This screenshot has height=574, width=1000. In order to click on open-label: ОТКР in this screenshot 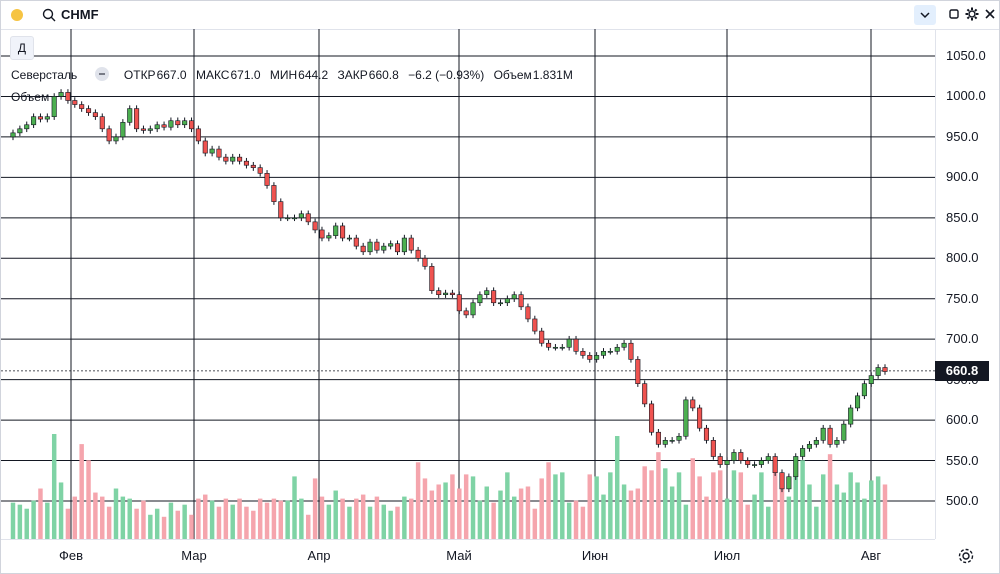, I will do `click(139, 75)`.